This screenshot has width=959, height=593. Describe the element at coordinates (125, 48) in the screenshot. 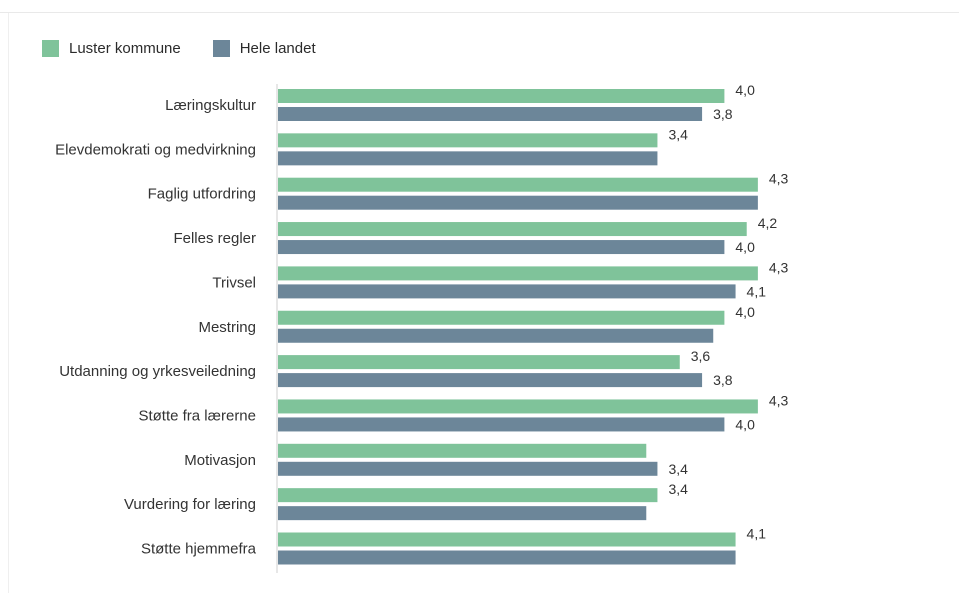

I see `legend-label-luster: Luster kommune` at that location.